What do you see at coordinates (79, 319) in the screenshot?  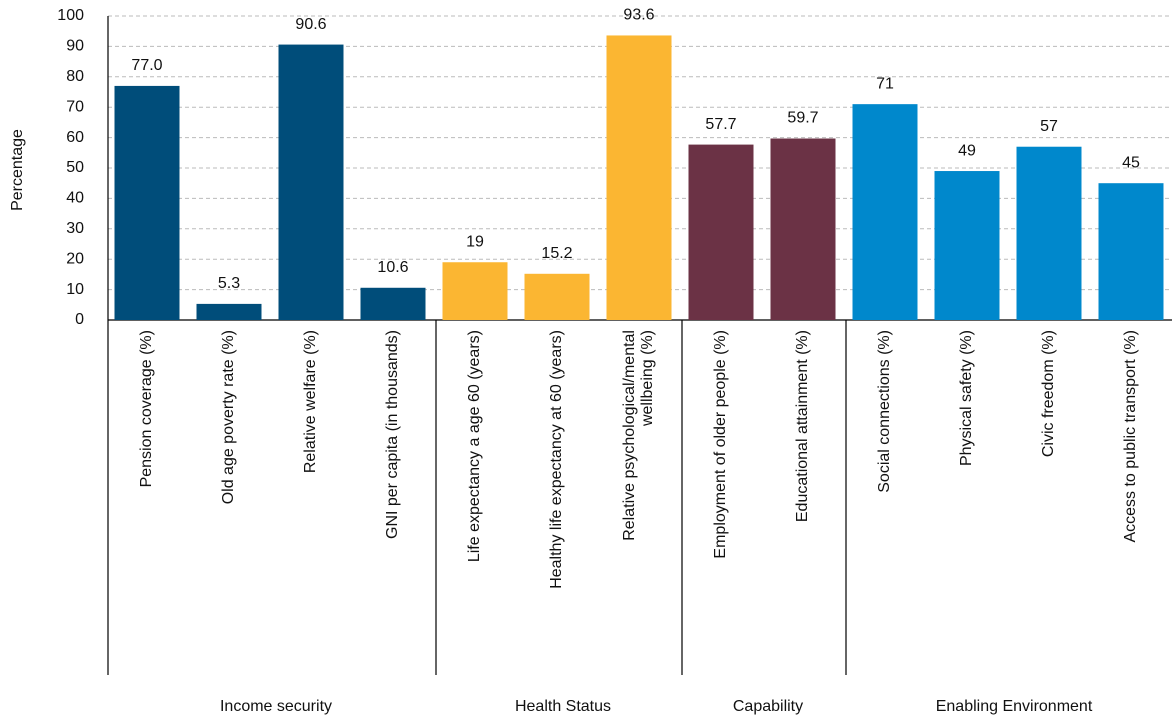 I see `y-tick-label: 0` at bounding box center [79, 319].